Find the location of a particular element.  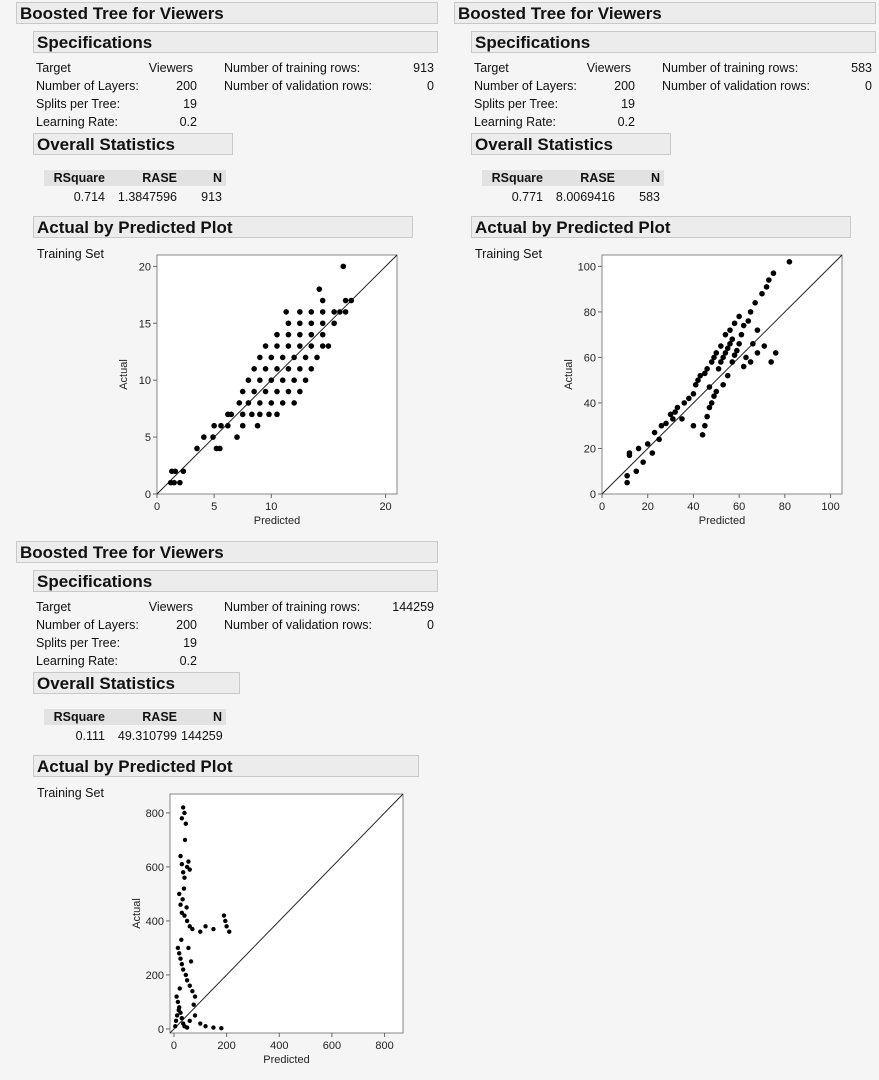

y-tick-label: 100 is located at coordinates (587, 267).